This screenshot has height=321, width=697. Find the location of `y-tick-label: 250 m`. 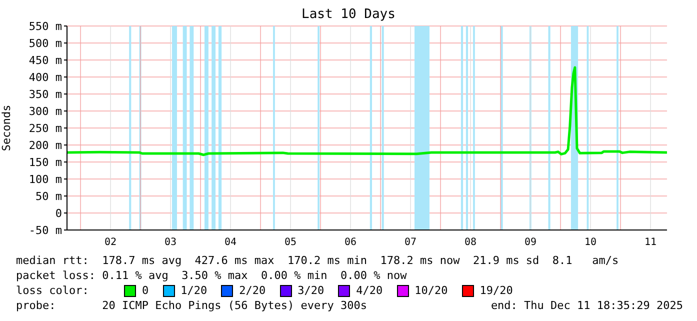

y-tick-label: 250 m is located at coordinates (45, 128).